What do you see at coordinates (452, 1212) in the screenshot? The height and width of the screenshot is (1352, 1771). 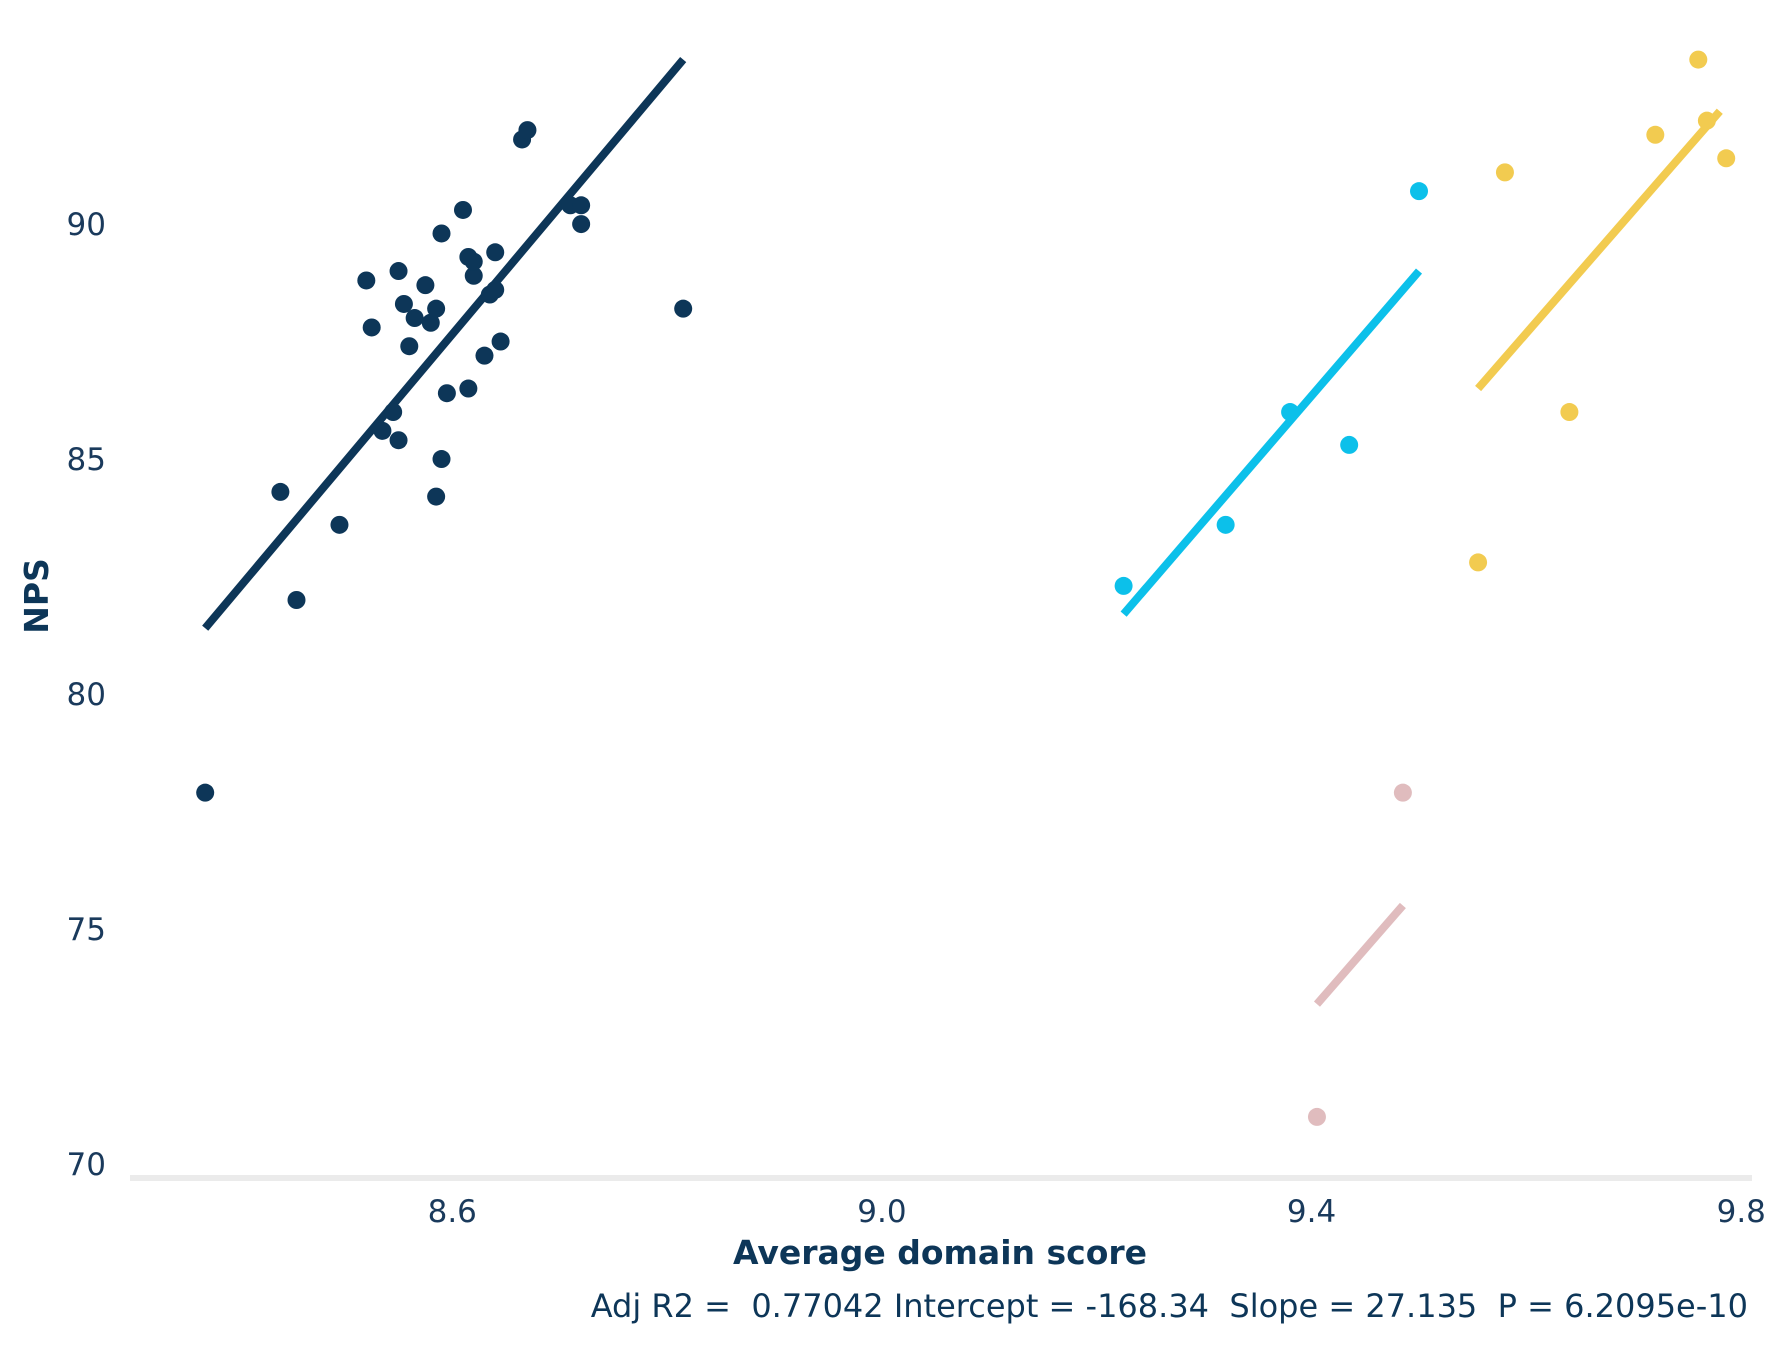 I see `x-tick-label: 8.6` at bounding box center [452, 1212].